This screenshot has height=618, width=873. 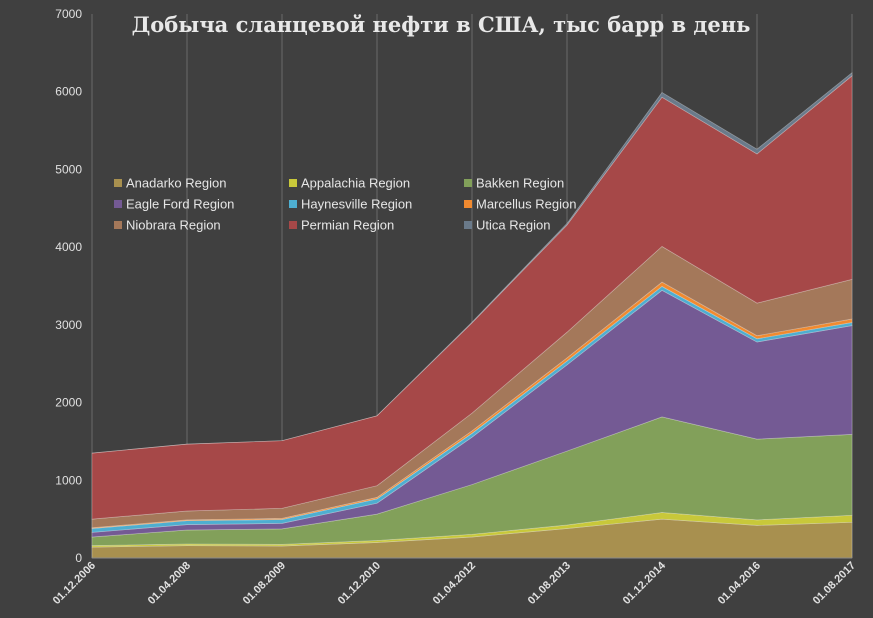 I want to click on legend-entry: Permian Region, so click(x=347, y=225).